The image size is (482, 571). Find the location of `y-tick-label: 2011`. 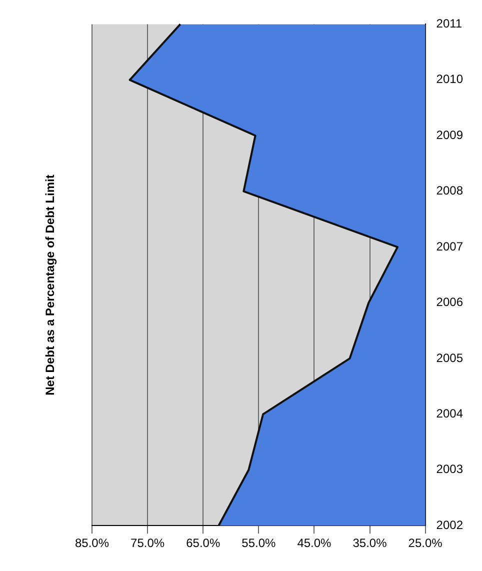

y-tick-label: 2011 is located at coordinates (449, 23).